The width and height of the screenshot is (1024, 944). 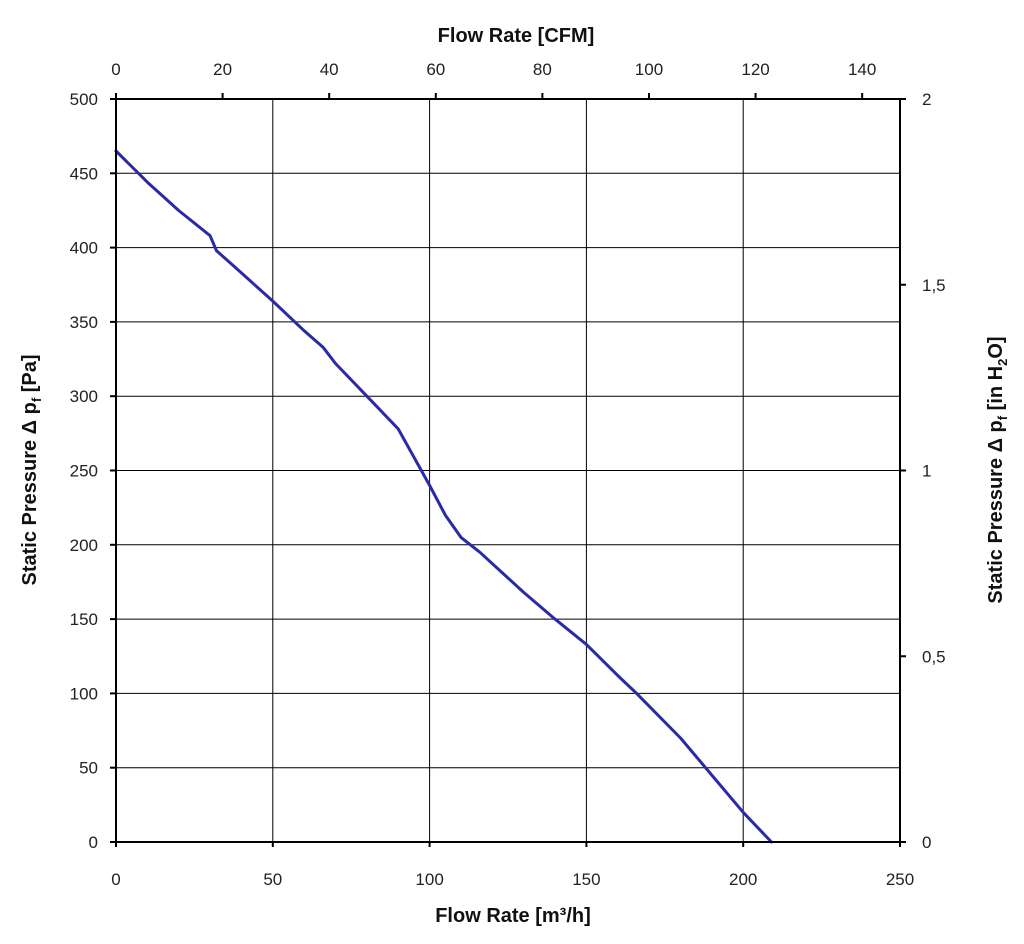 I want to click on x-tick-label: 50, so click(x=272, y=879).